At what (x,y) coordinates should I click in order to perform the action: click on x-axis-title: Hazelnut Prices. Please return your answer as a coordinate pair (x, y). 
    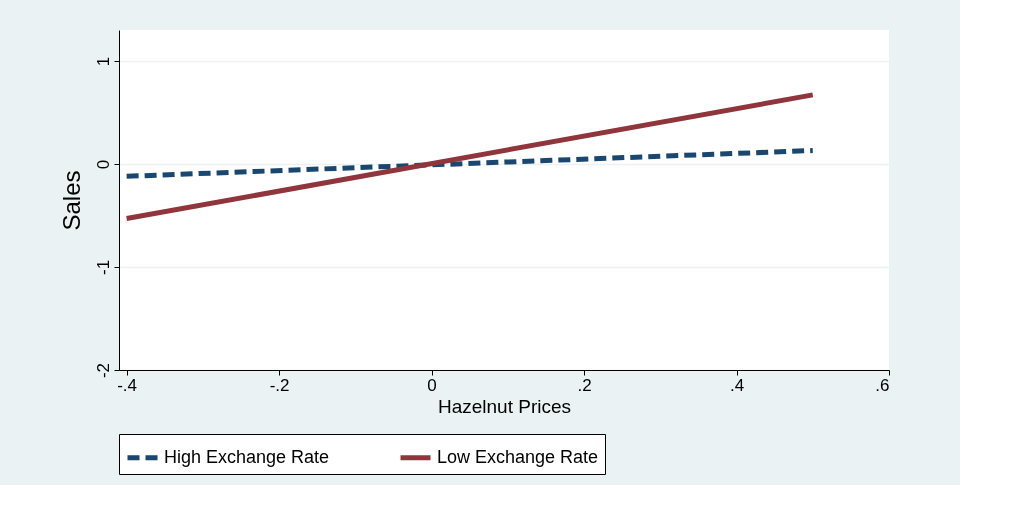
    Looking at the image, I should click on (504, 406).